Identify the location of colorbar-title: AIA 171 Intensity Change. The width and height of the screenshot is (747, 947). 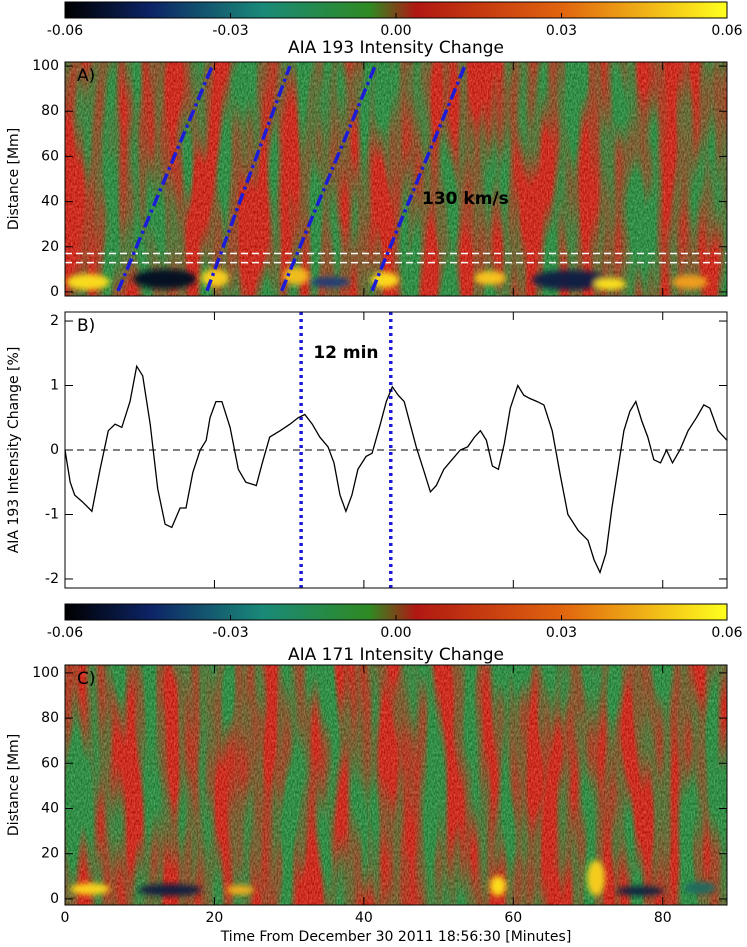
(396, 655).